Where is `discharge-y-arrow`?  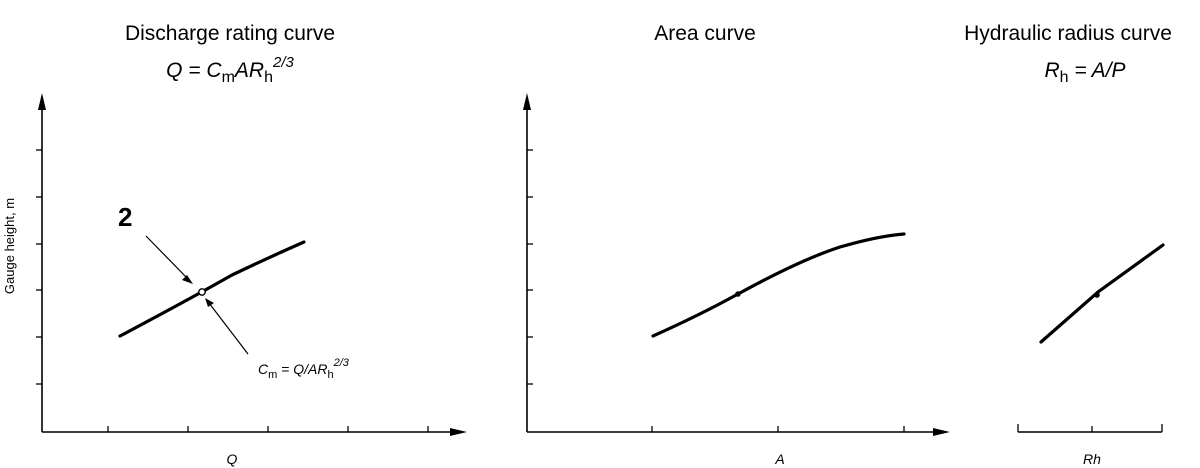
discharge-y-arrow is located at coordinates (42, 101).